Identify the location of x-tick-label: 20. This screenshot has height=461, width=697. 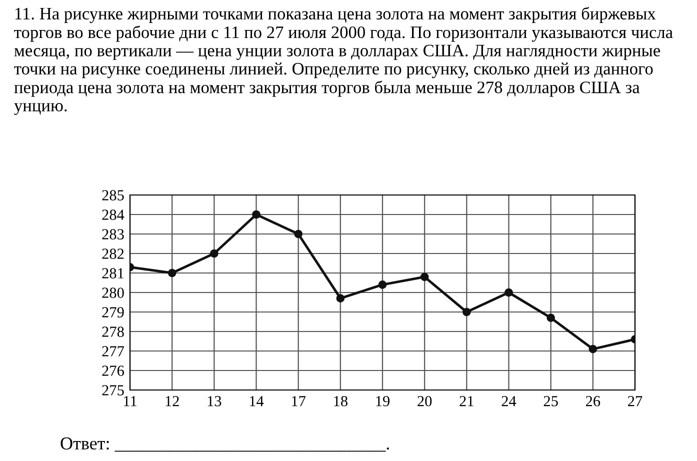
(425, 401).